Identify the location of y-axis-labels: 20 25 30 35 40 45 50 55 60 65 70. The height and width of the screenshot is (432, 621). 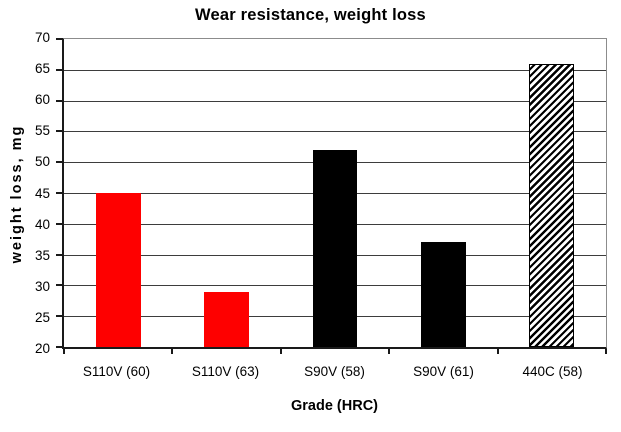
(25, 193).